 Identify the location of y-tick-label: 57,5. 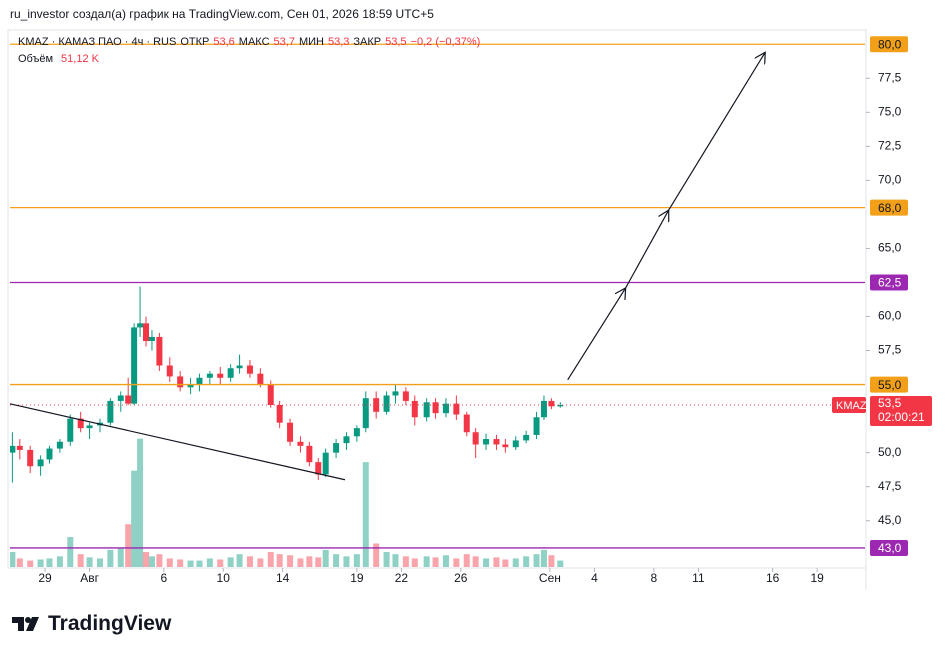
(890, 350).